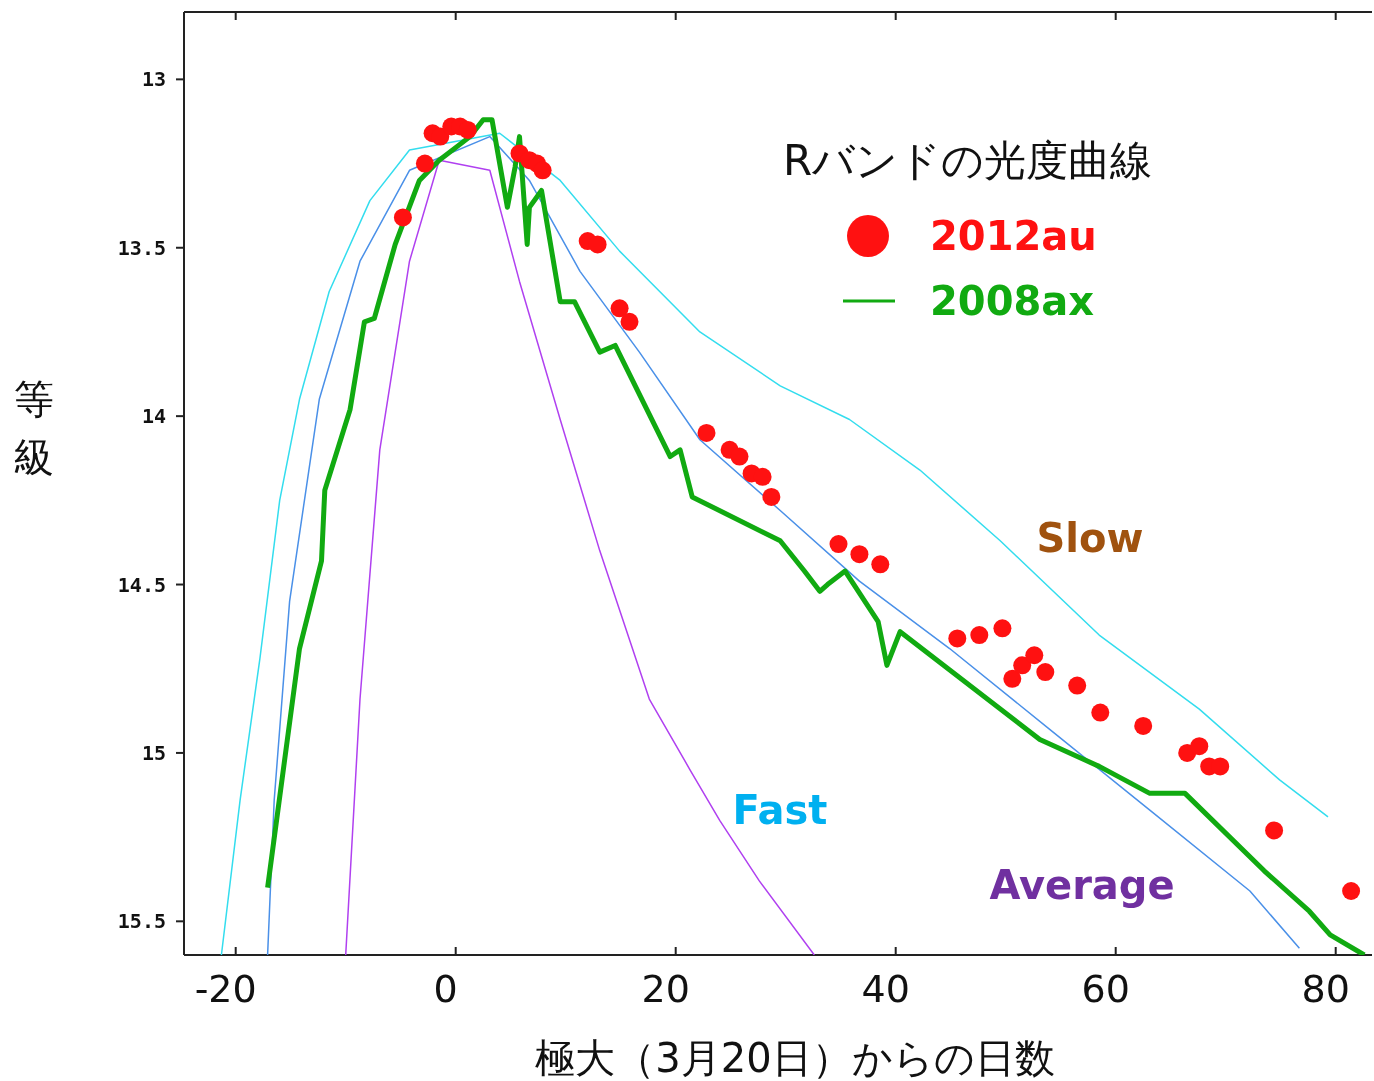  What do you see at coordinates (1090, 538) in the screenshot?
I see `annotation: Slow` at bounding box center [1090, 538].